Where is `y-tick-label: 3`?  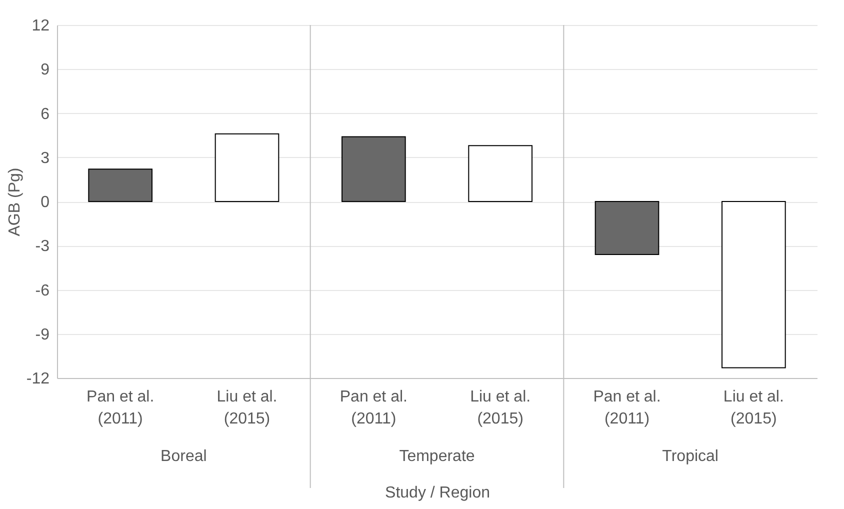
y-tick-label: 3 is located at coordinates (45, 158).